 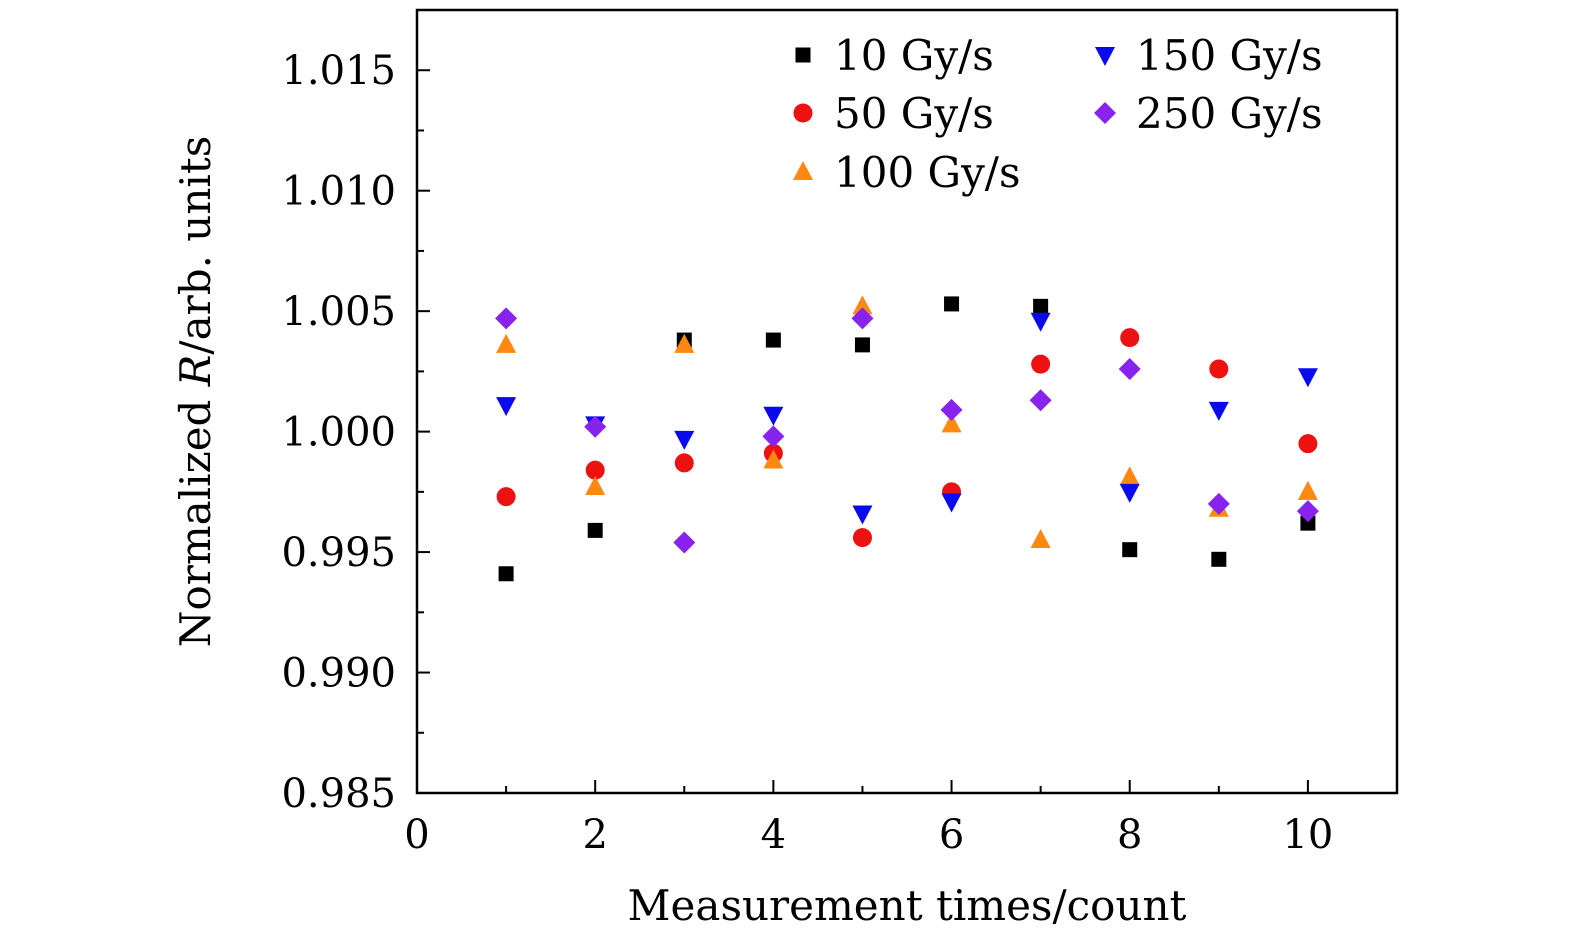 What do you see at coordinates (1307, 835) in the screenshot?
I see `x-tick-label: 10` at bounding box center [1307, 835].